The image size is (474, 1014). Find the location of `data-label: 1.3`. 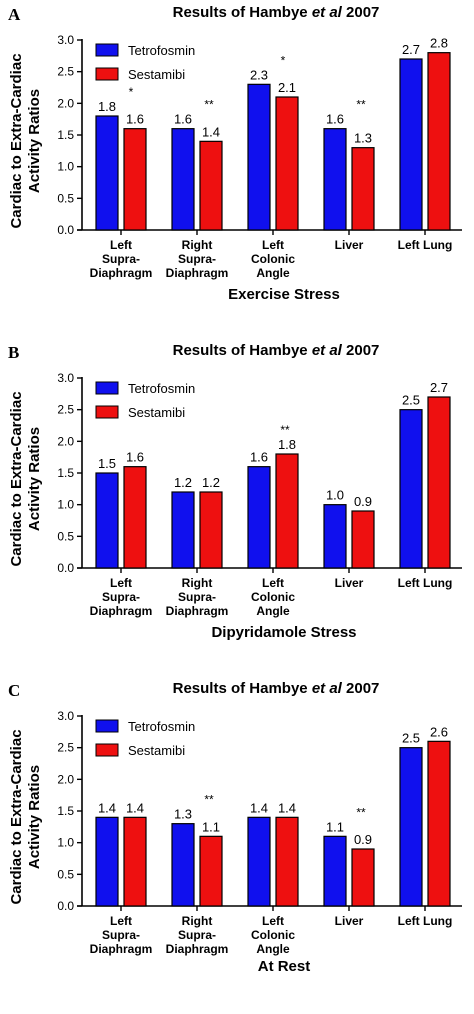

data-label: 1.3 is located at coordinates (183, 814).